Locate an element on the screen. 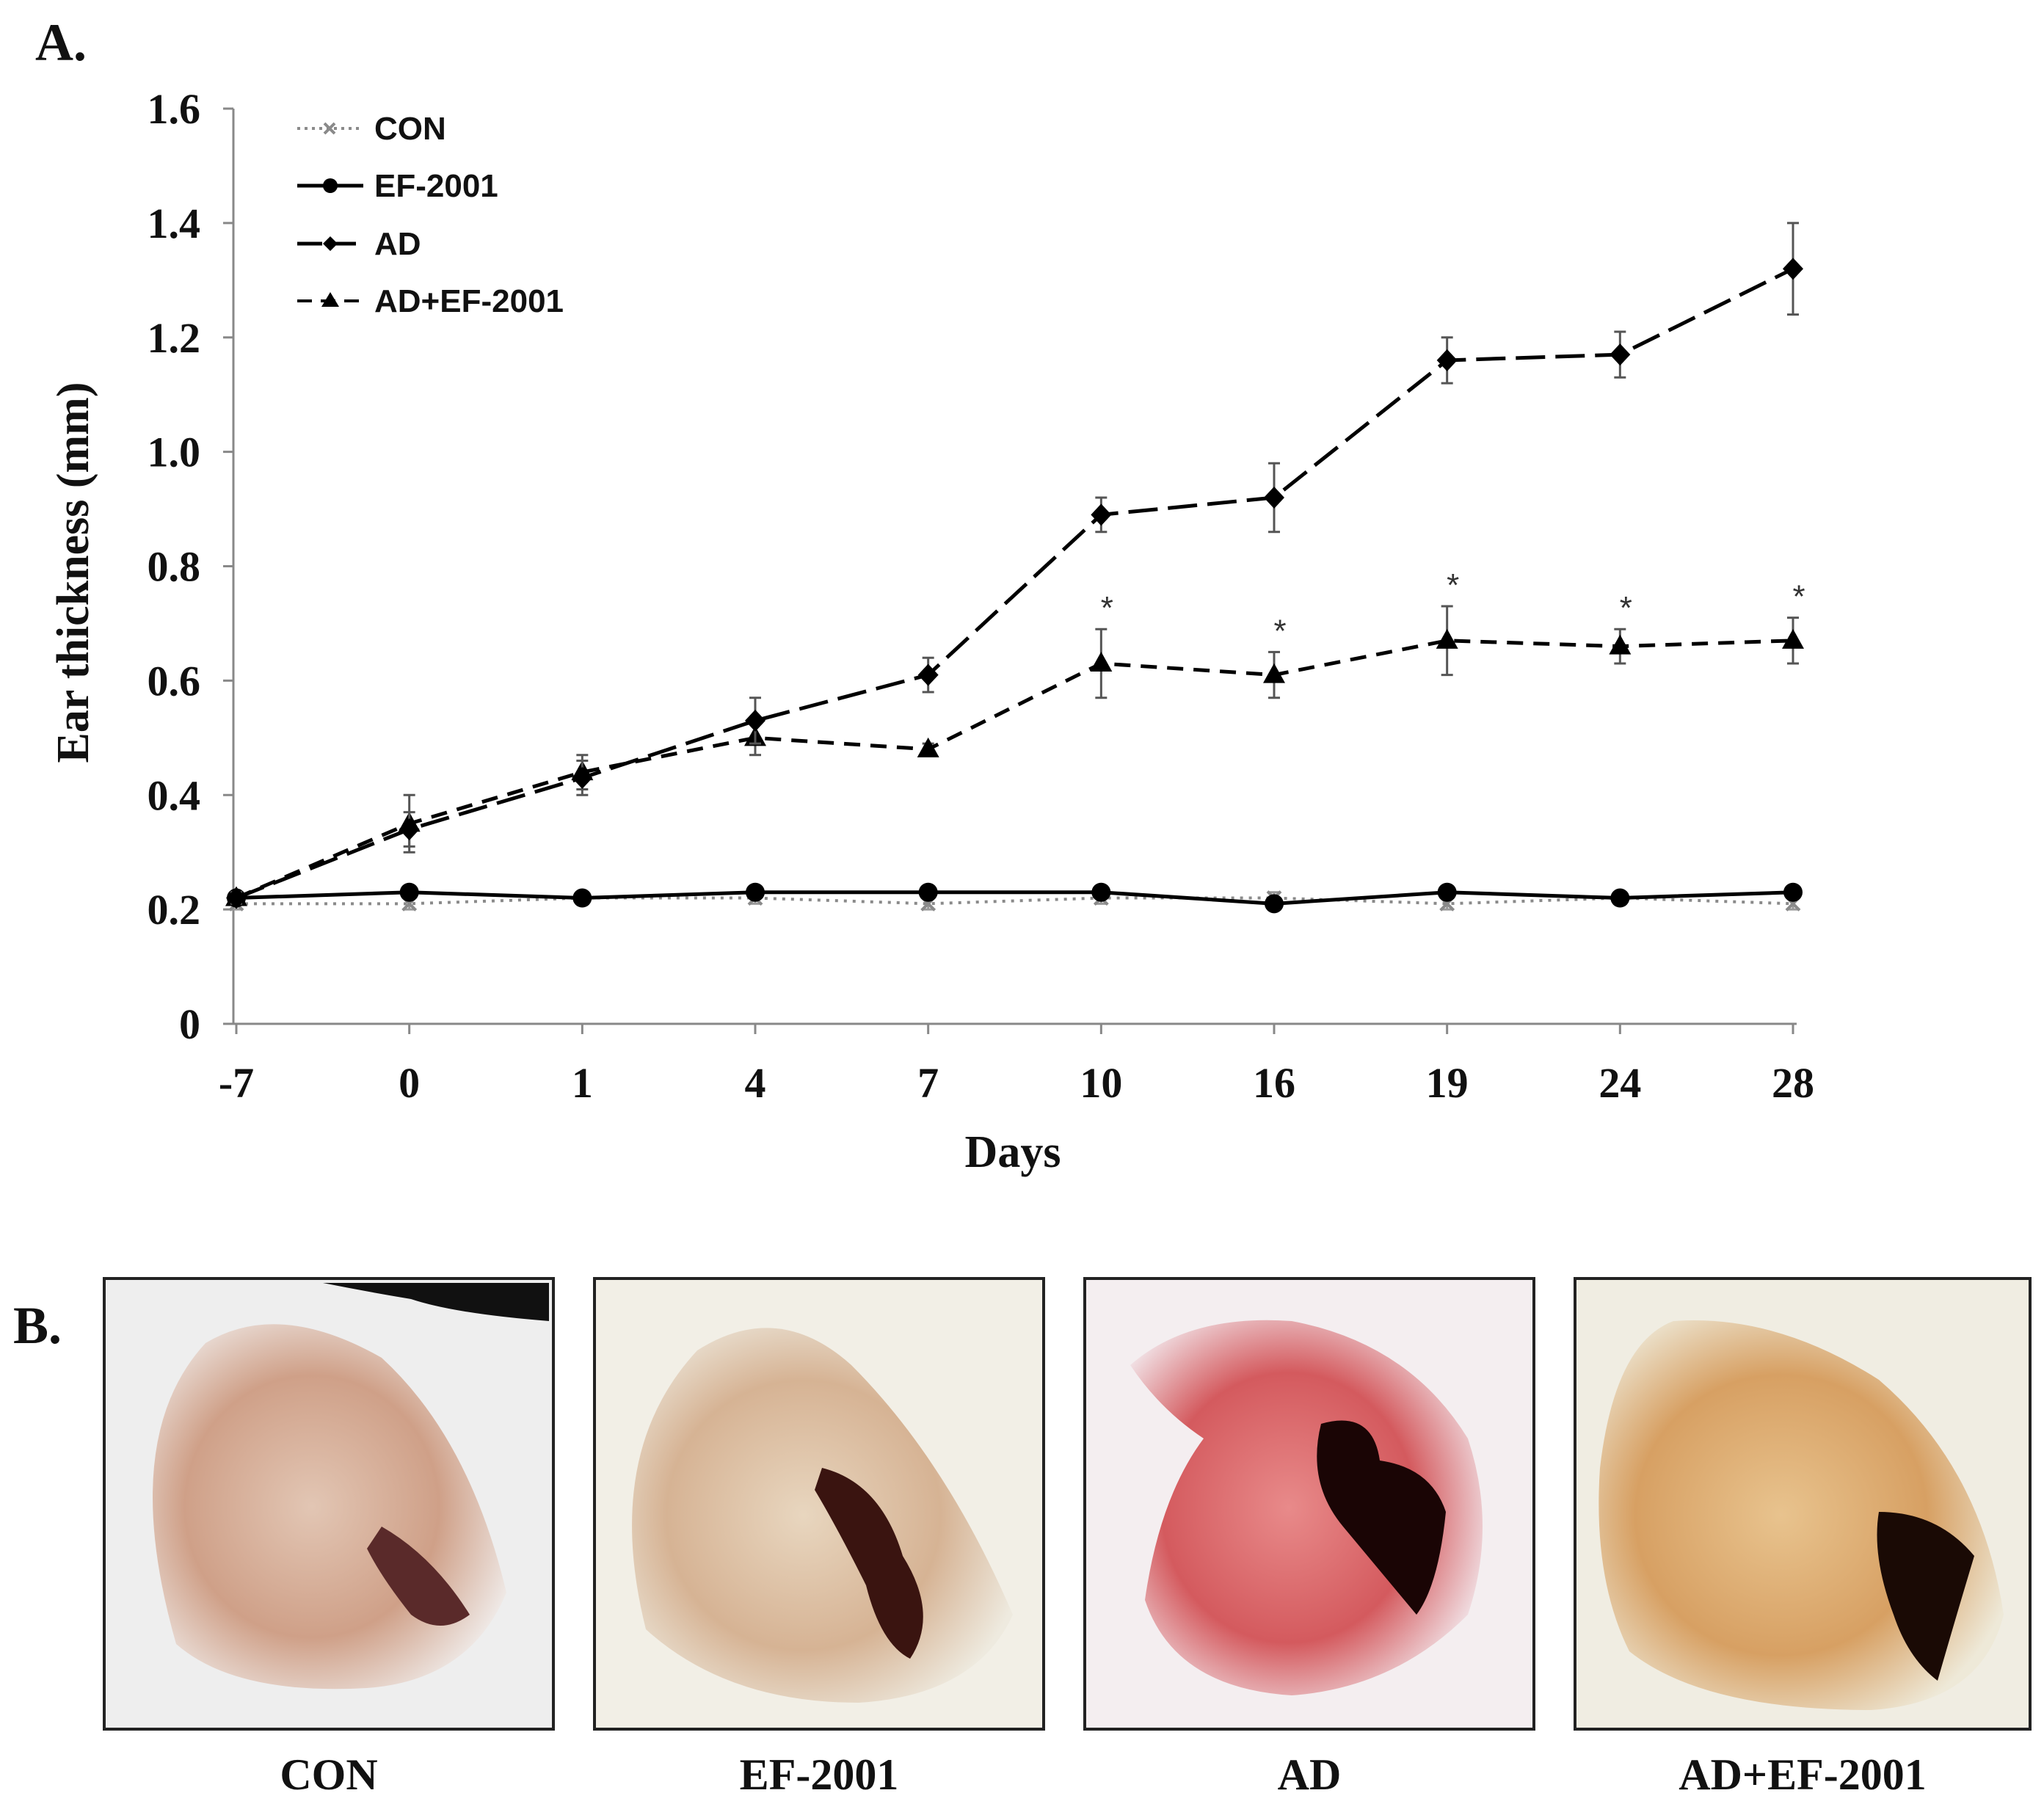 This screenshot has width=2044, height=1815. photo-ef2001 is located at coordinates (819, 1504).